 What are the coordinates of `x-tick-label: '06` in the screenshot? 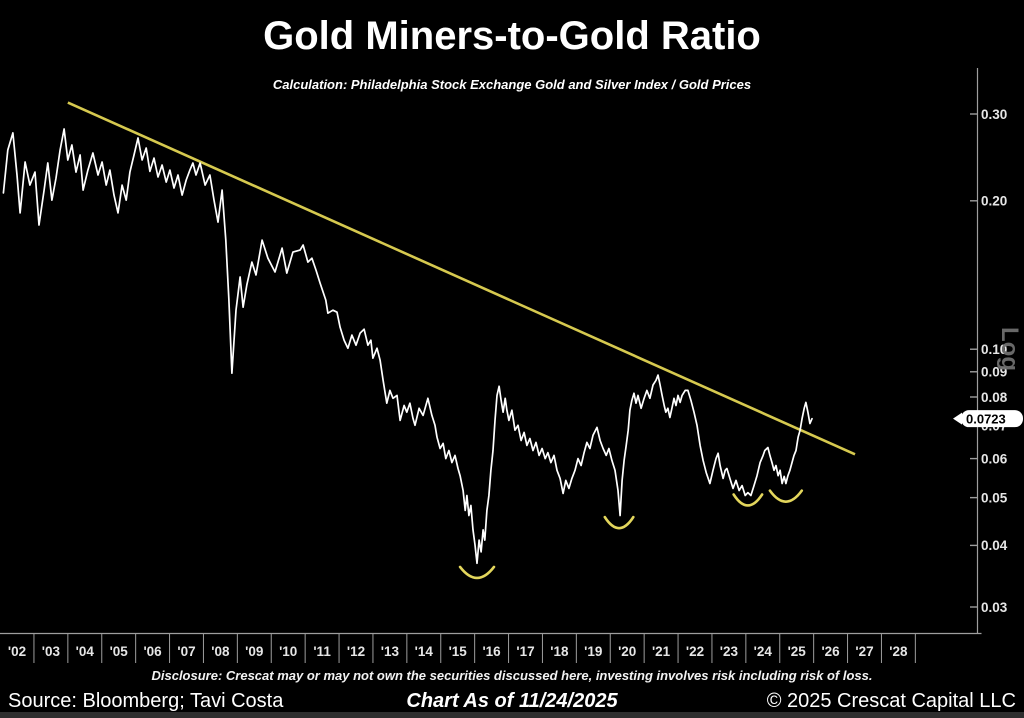 It's located at (152, 651).